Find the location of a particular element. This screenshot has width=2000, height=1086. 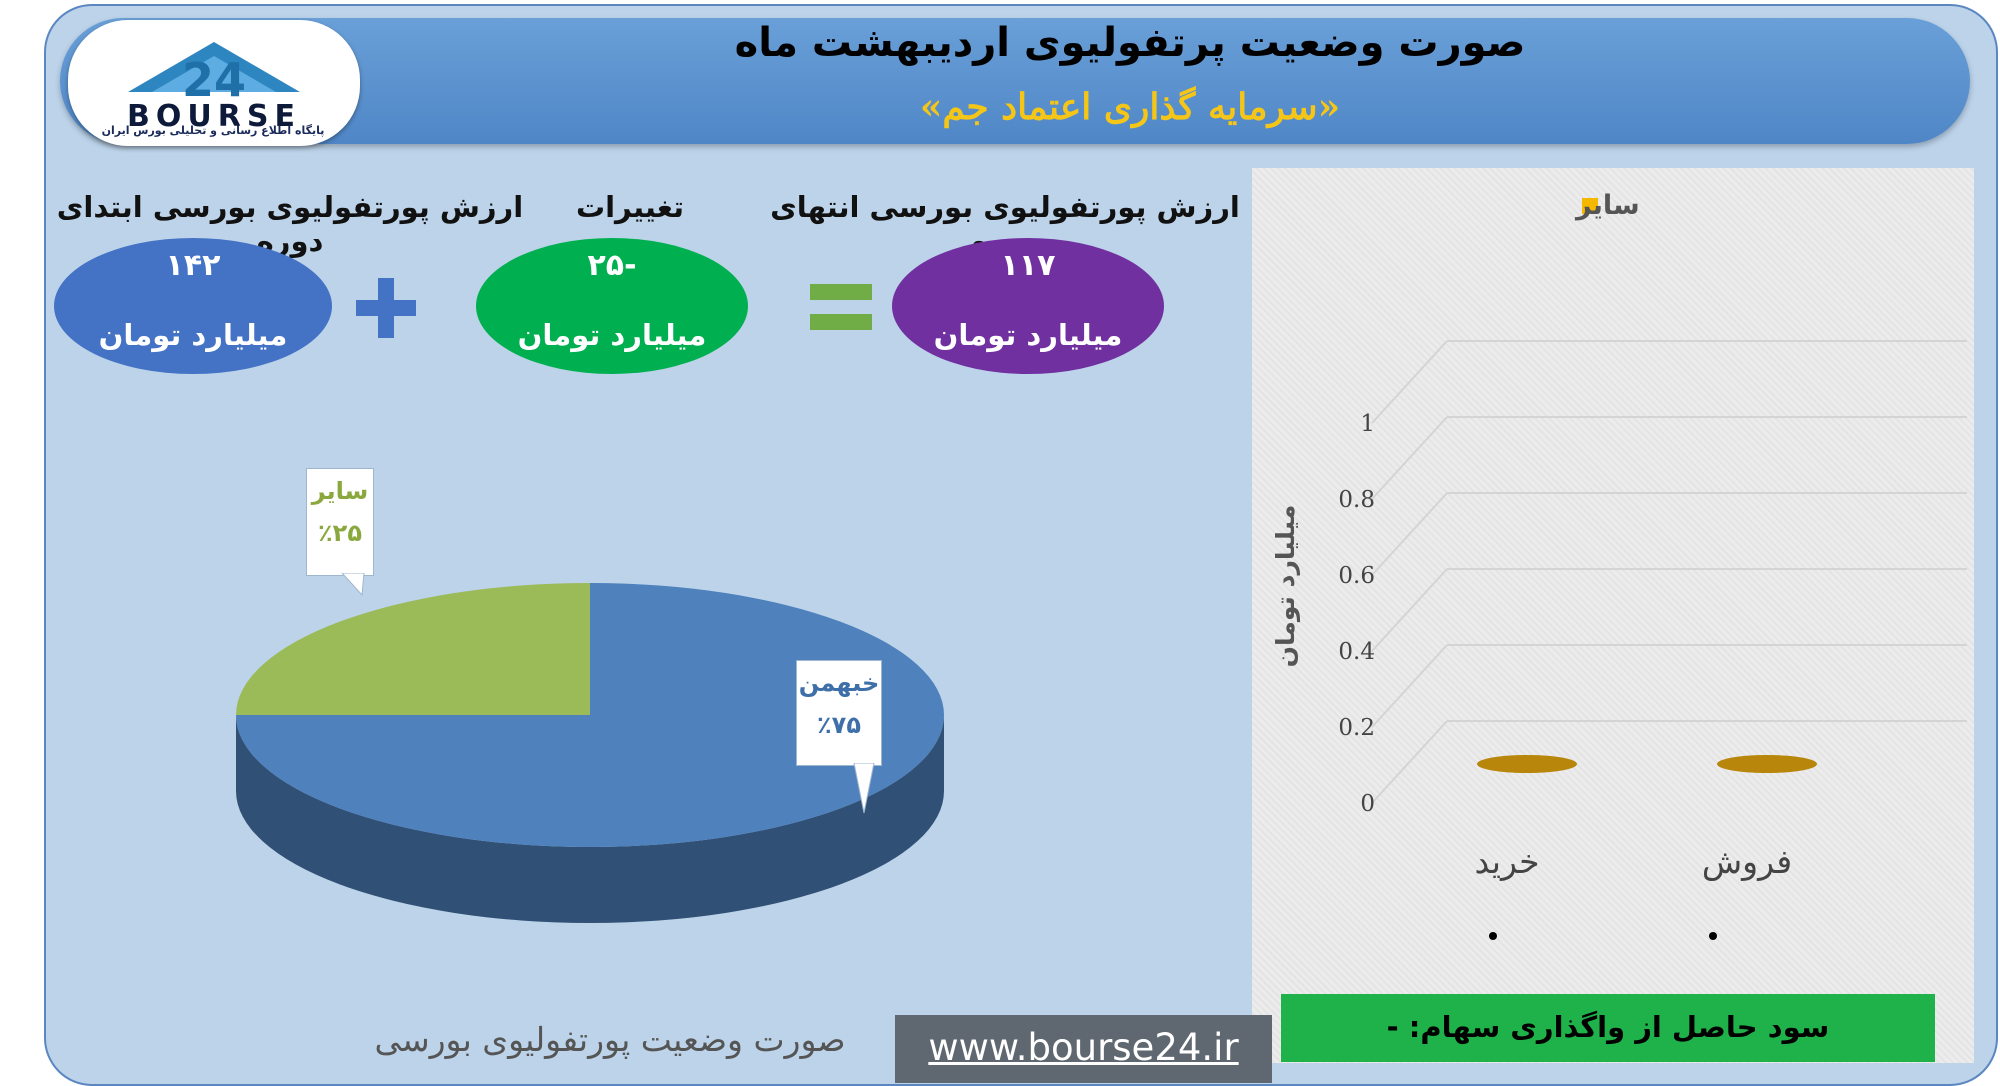

pie-label-khbahman-pointer is located at coordinates (864, 788).